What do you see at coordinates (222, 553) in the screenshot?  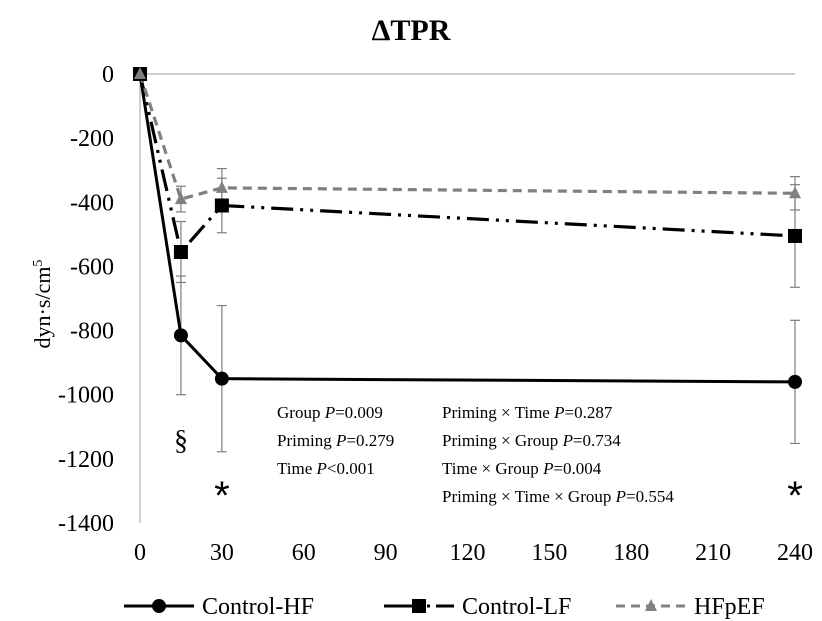 I see `x-tick-label: 30` at bounding box center [222, 553].